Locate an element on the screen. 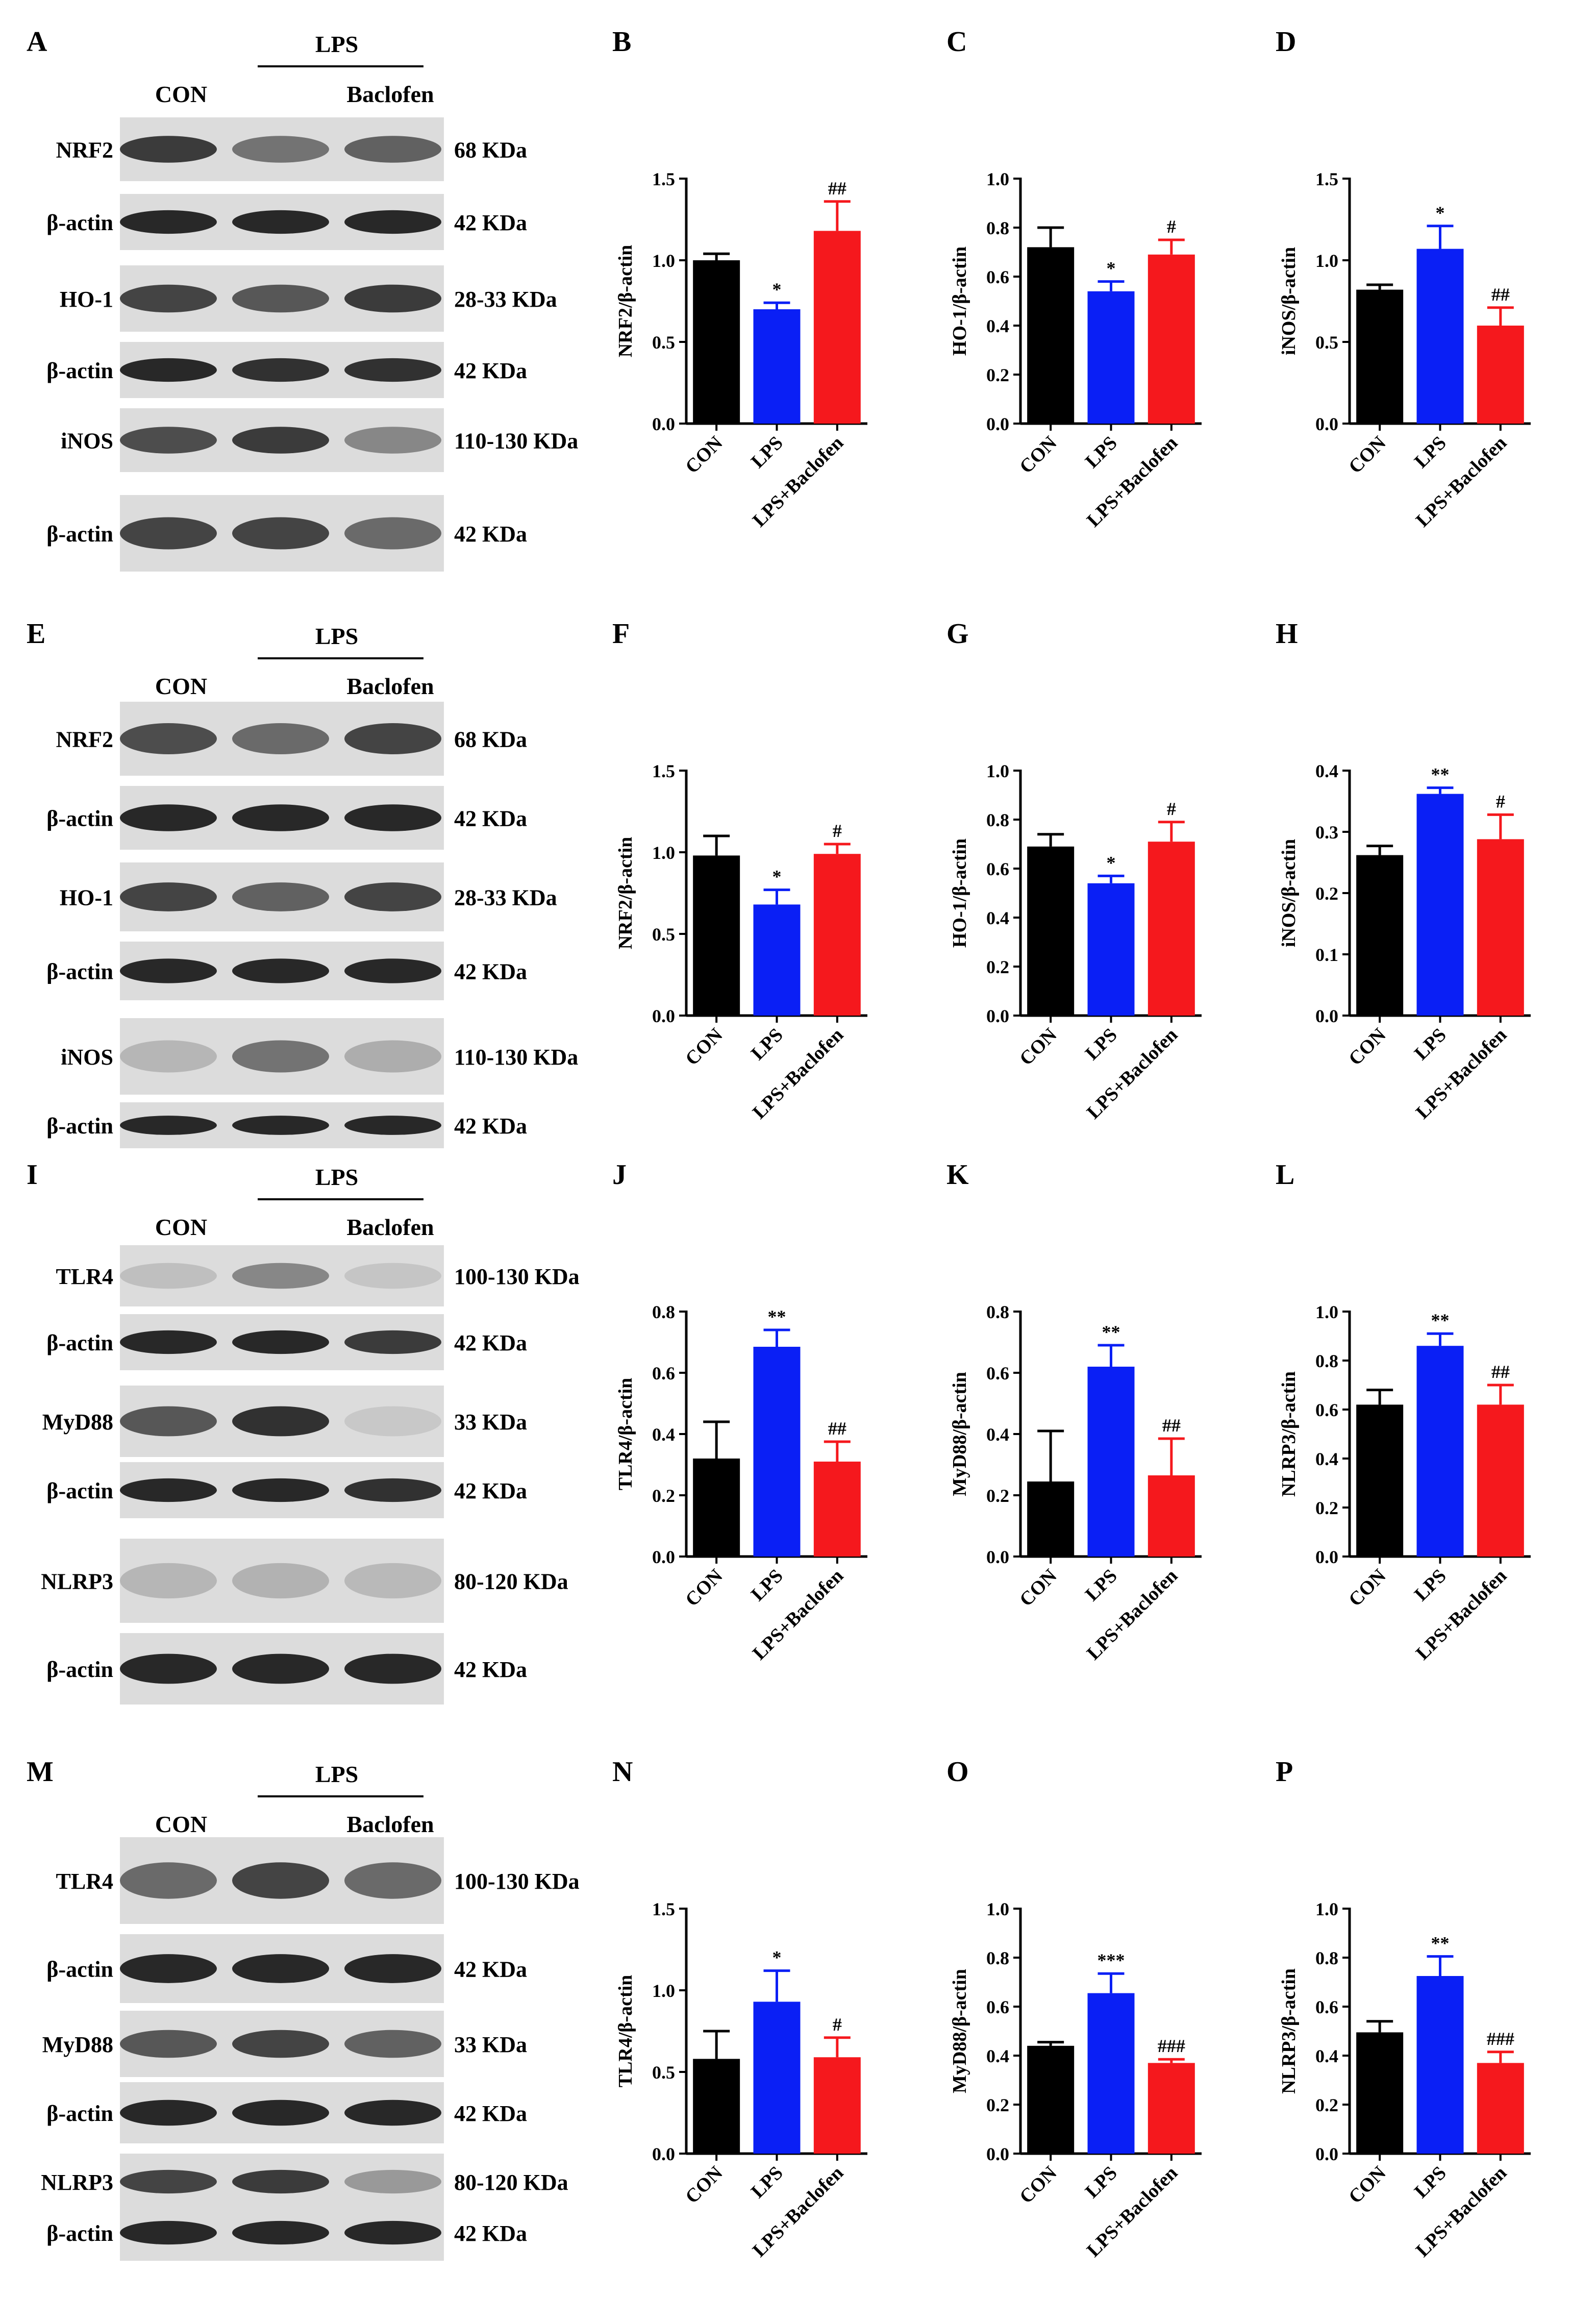 This screenshot has width=1596, height=2297. protein-label: MyD88 is located at coordinates (77, 1423).